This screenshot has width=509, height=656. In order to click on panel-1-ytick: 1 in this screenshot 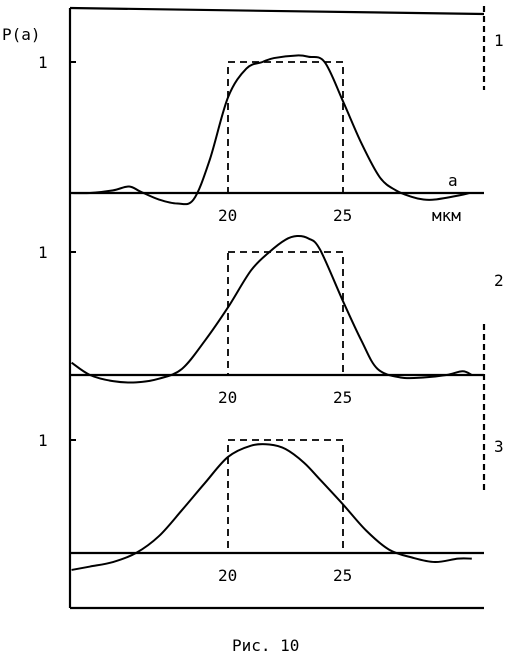, I will do `click(43, 62)`.